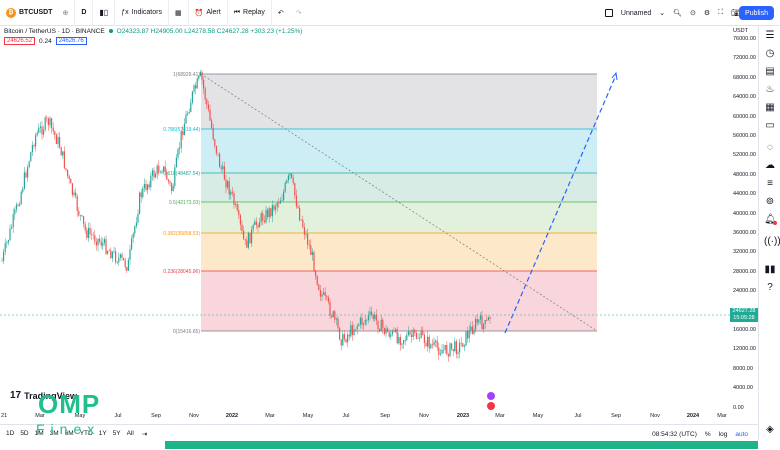  What do you see at coordinates (721, 12) in the screenshot?
I see `fullscreen-icon: ⛶` at bounding box center [721, 12].